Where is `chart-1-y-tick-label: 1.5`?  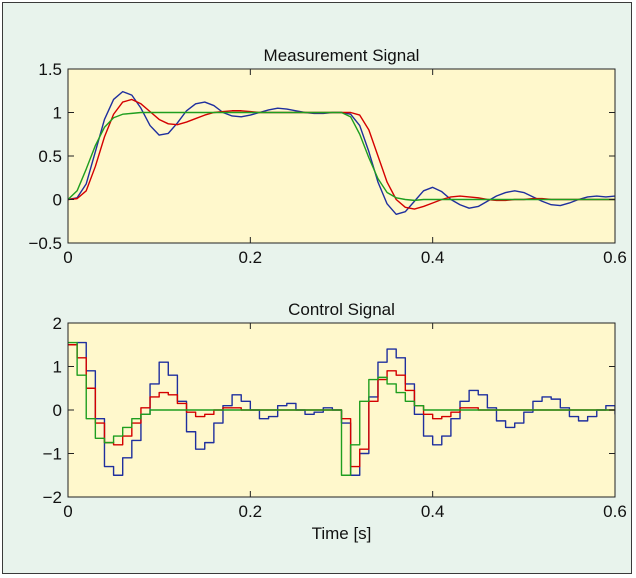
chart-1-y-tick-label: 1.5 is located at coordinates (50, 69).